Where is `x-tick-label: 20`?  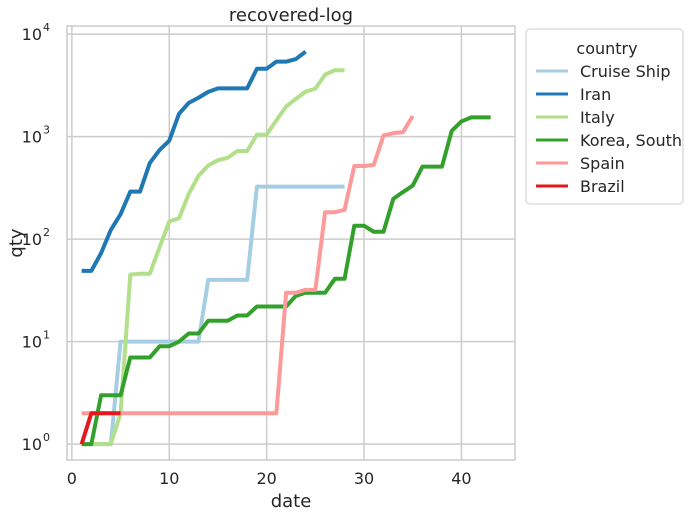
x-tick-label: 20 is located at coordinates (266, 478).